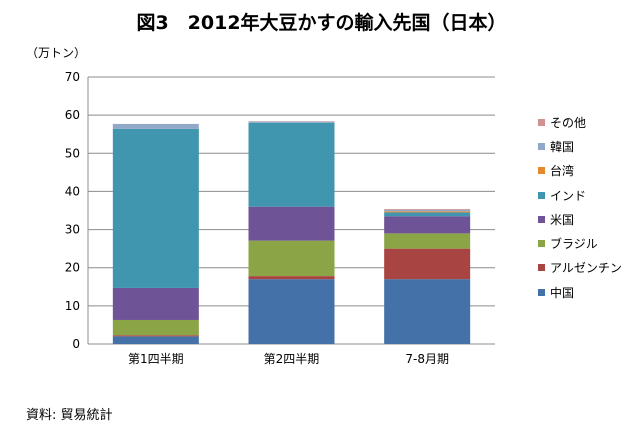 The image size is (643, 433). What do you see at coordinates (72, 306) in the screenshot?
I see `y-tick-label: 10` at bounding box center [72, 306].